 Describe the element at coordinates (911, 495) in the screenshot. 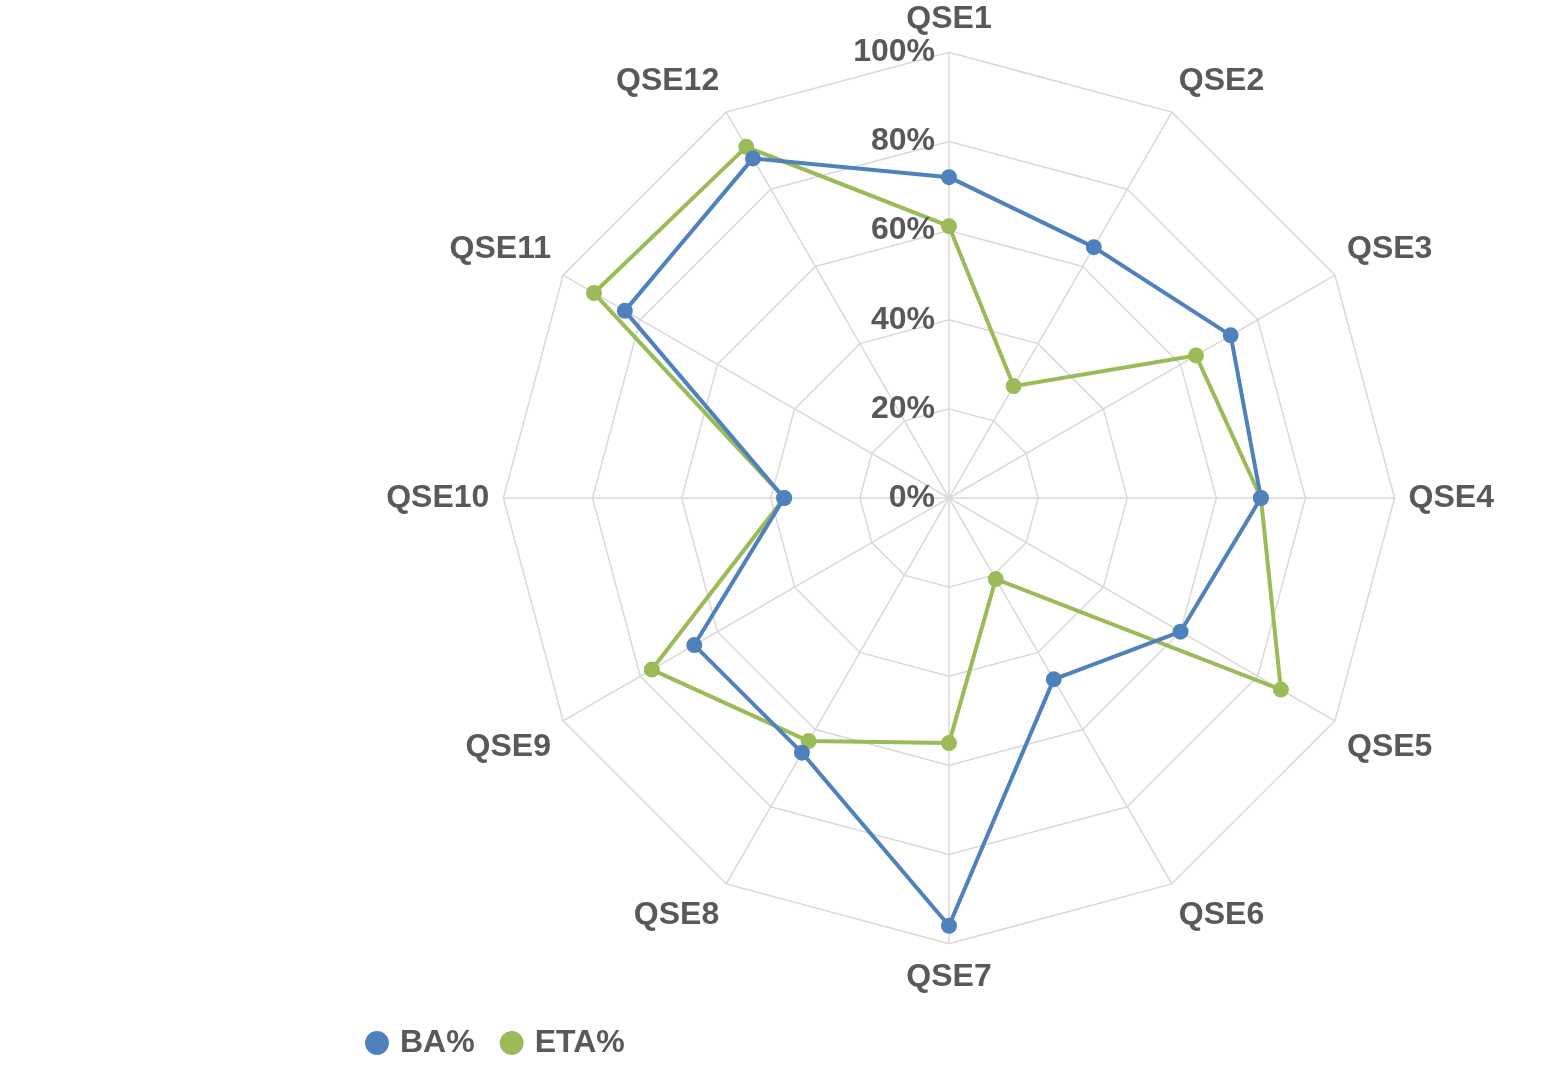

I see `y-tick-label: 0%` at that location.